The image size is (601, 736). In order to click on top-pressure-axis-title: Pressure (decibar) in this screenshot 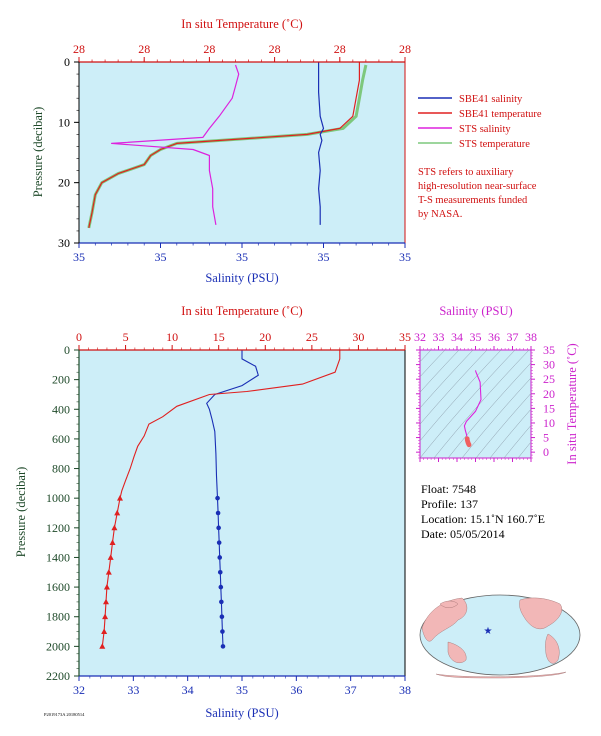, I will do `click(38, 152)`.